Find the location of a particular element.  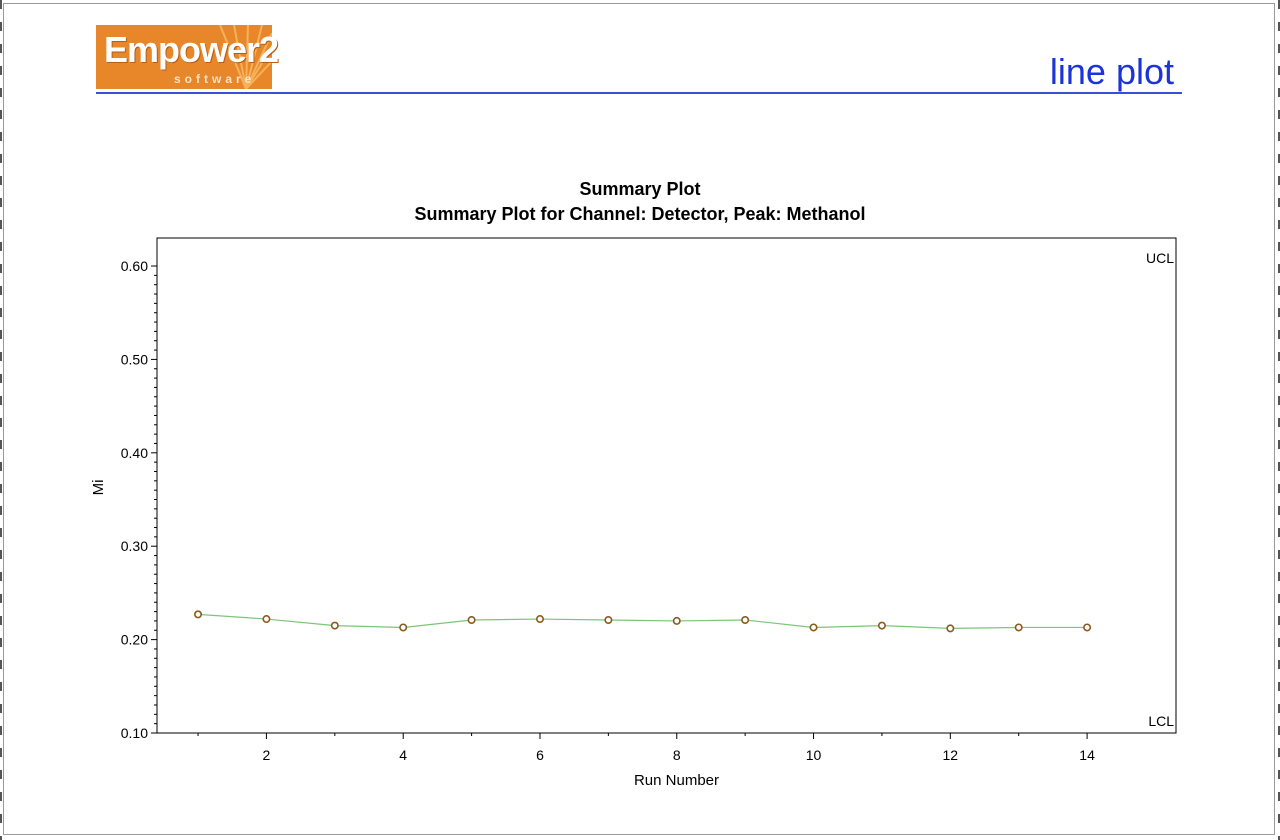

series-line is located at coordinates (642, 621).